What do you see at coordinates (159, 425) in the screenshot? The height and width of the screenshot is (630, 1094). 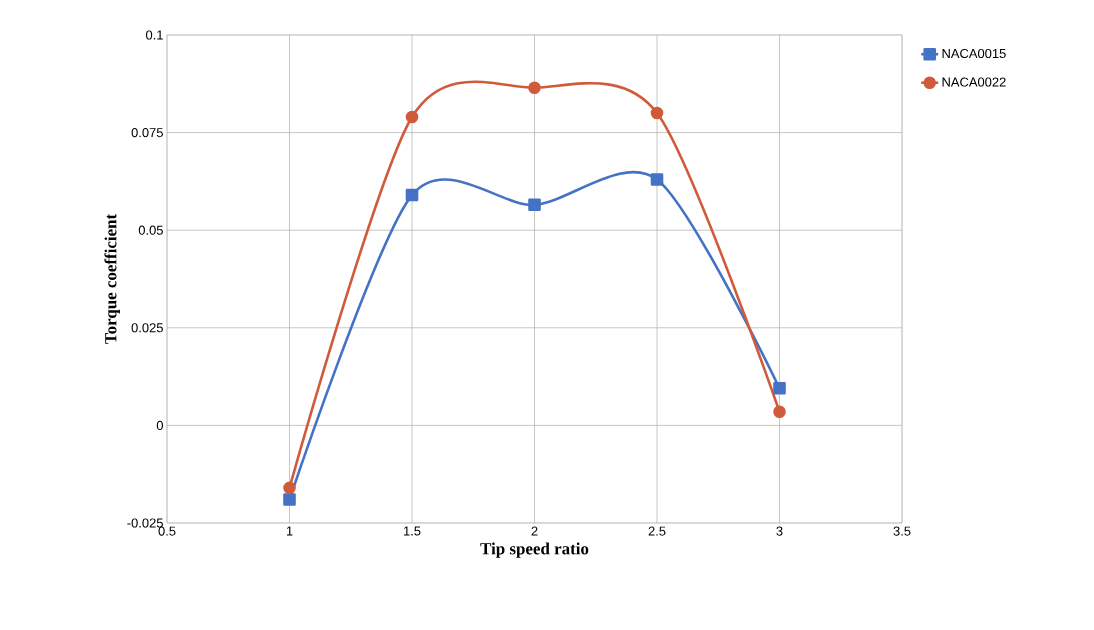 I see `y-tick-label: 0` at bounding box center [159, 425].